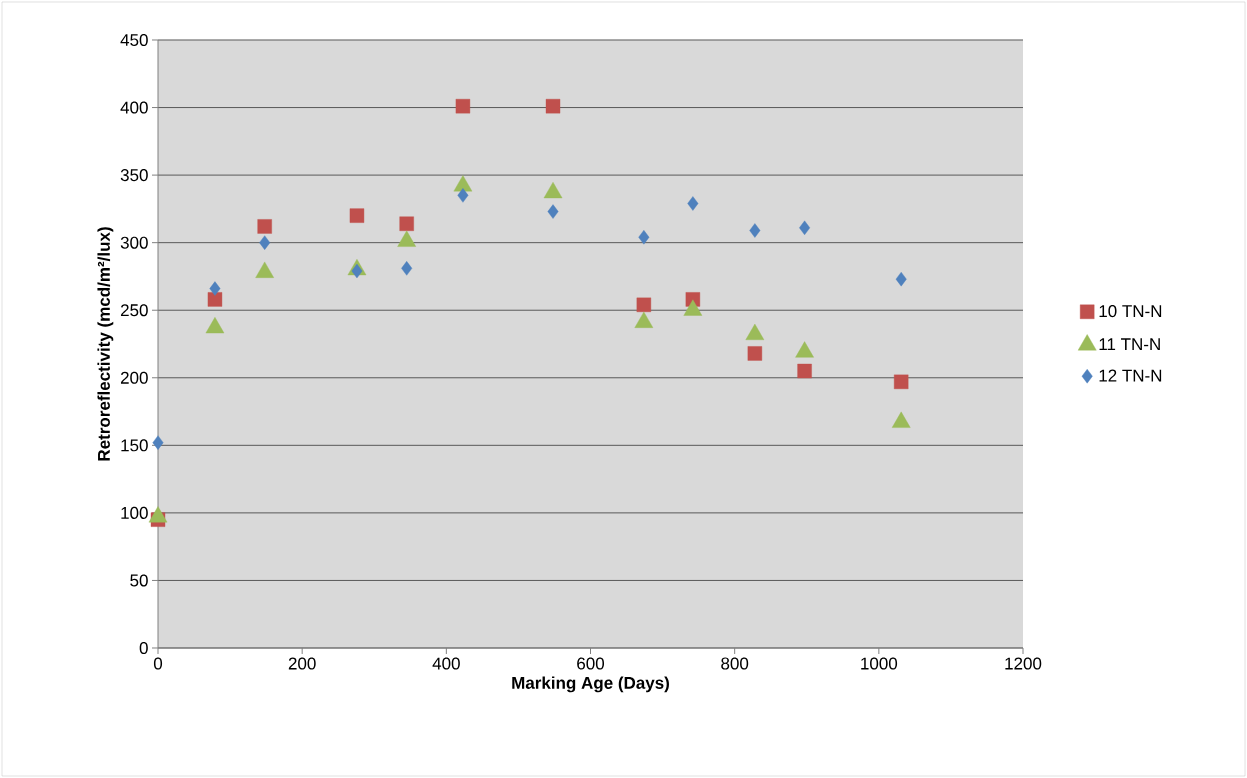  What do you see at coordinates (735, 663) in the screenshot?
I see `x-tick-label: 800` at bounding box center [735, 663].